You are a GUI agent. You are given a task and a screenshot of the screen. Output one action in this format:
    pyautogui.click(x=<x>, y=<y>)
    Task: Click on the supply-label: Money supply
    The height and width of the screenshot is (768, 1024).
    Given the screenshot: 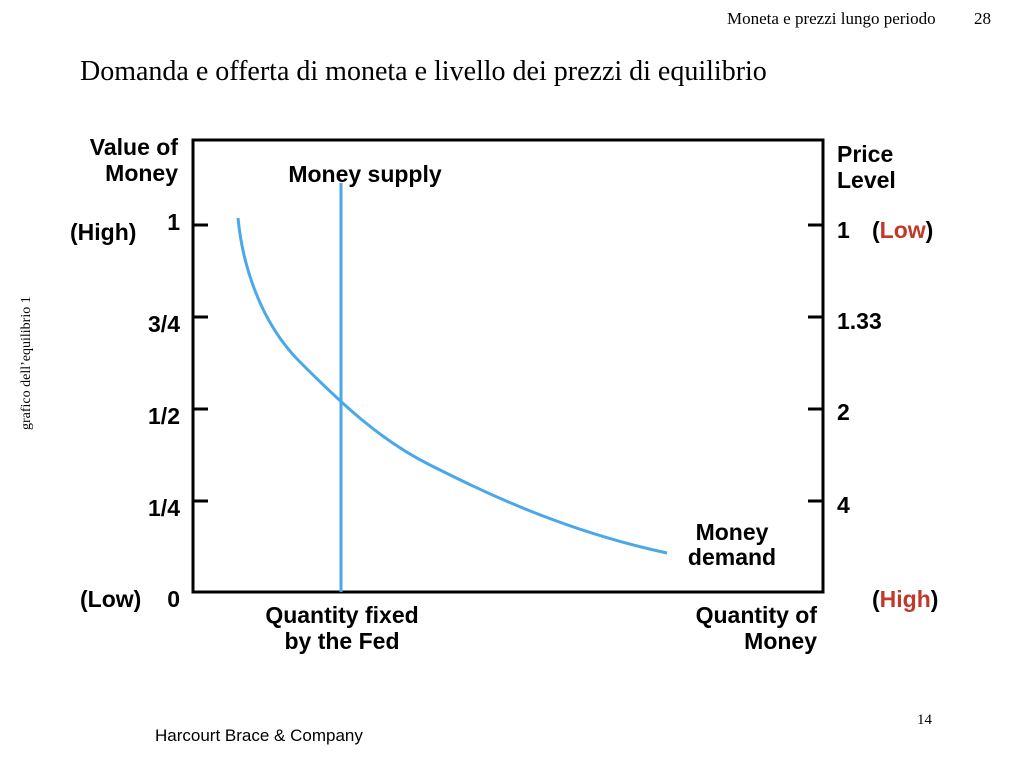 What is the action you would take?
    pyautogui.click(x=365, y=174)
    